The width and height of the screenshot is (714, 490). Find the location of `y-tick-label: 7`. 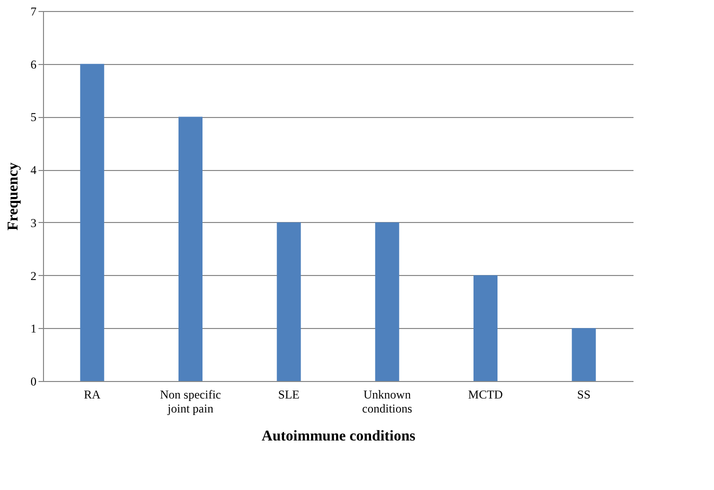

y-tick-label: 7 is located at coordinates (33, 11).